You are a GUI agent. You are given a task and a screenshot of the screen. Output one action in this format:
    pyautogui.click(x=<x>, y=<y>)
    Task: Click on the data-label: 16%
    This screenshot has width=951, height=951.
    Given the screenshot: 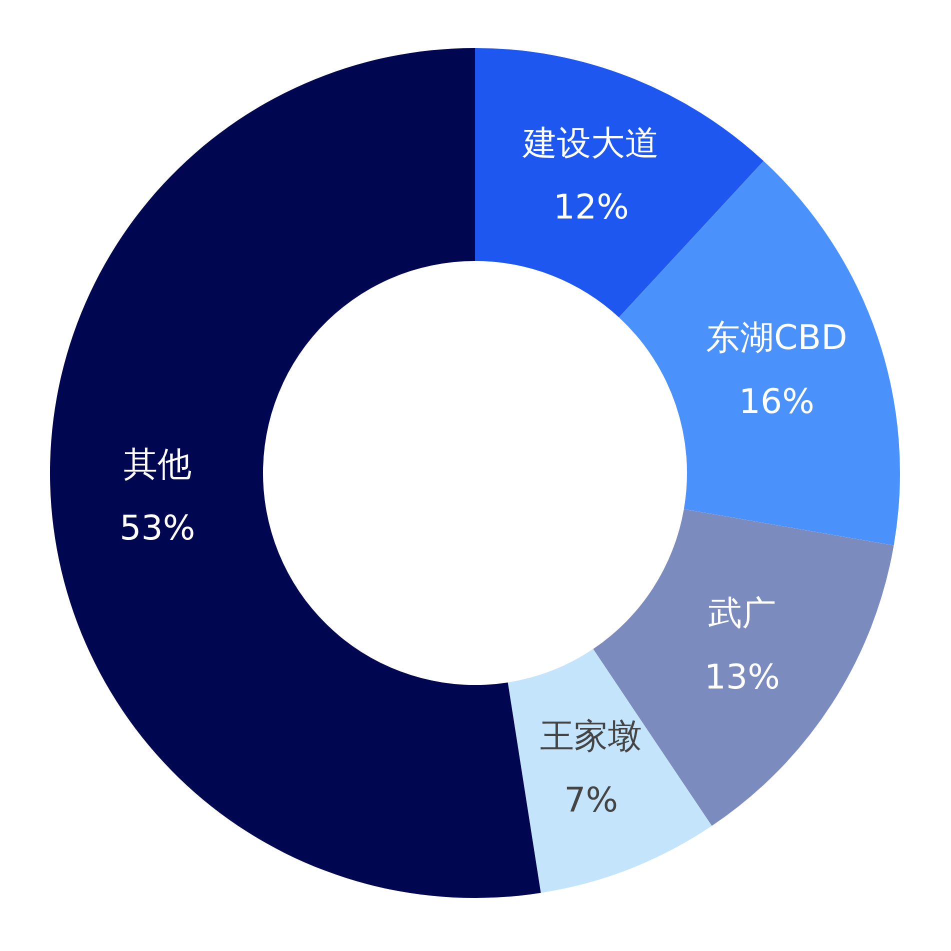 What is the action you would take?
    pyautogui.click(x=776, y=402)
    